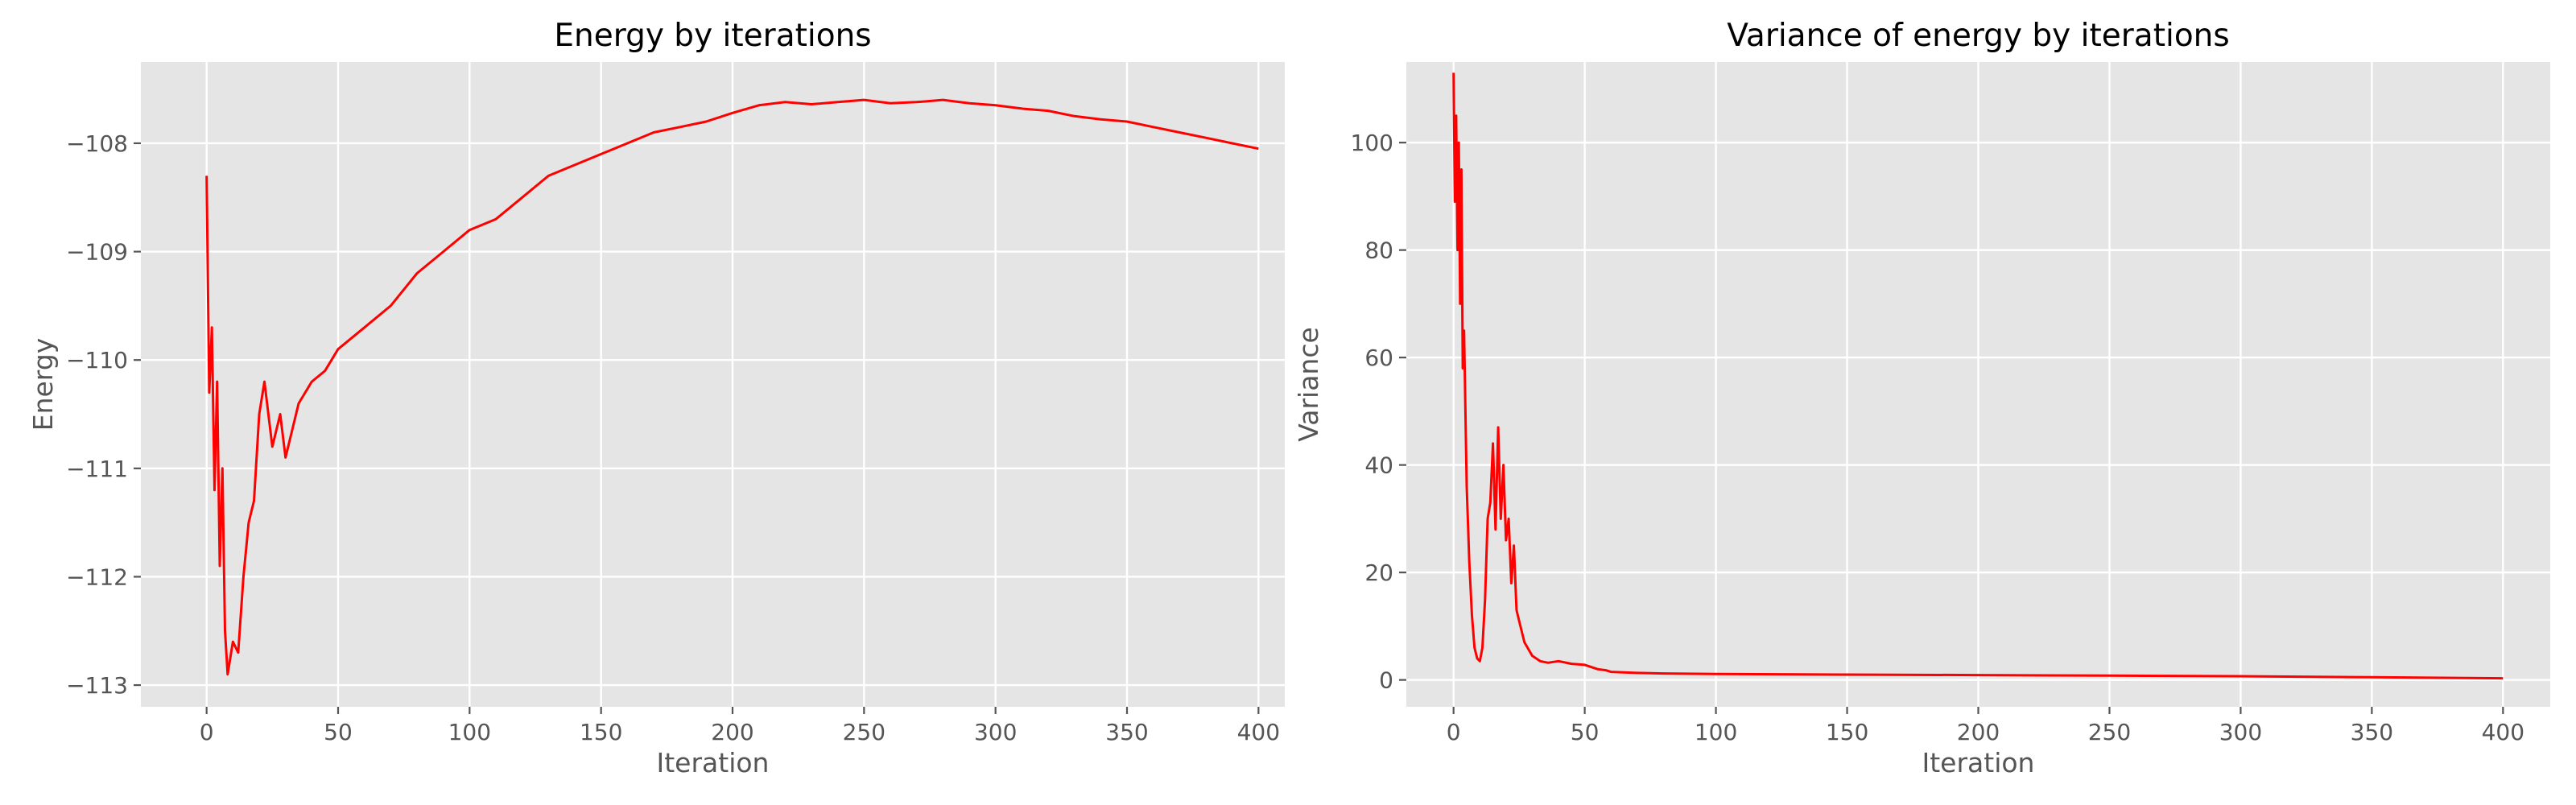 This screenshot has height=805, width=2576. What do you see at coordinates (2372, 732) in the screenshot?
I see `variance-x-tick-label: 350` at bounding box center [2372, 732].